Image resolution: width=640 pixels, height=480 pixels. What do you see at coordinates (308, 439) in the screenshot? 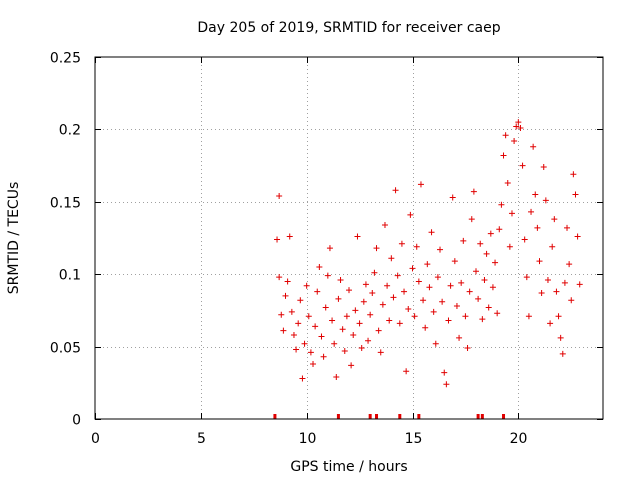
I see `x-tick-label: 10` at bounding box center [308, 439].